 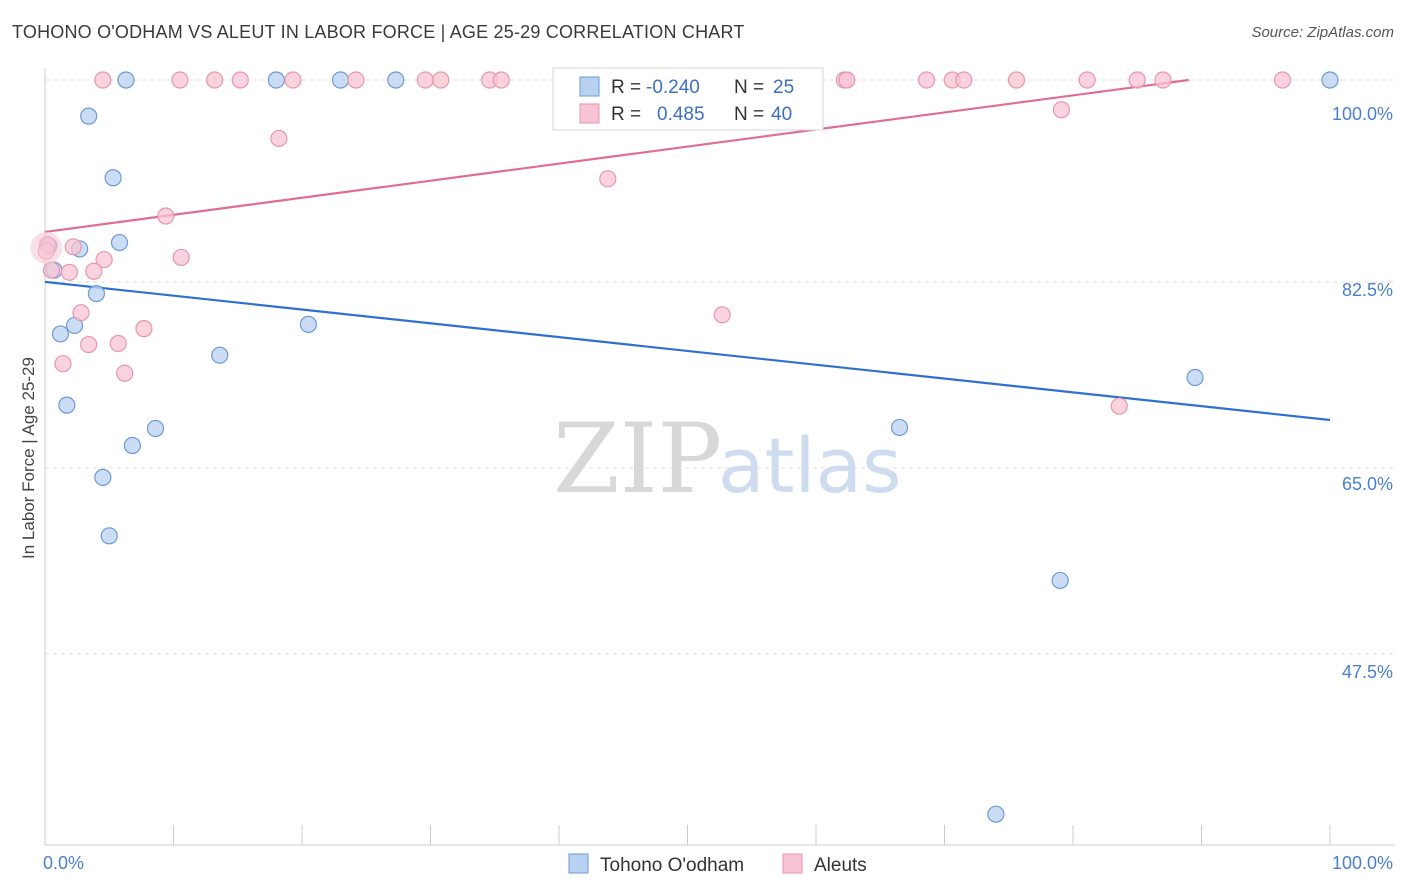 I want to click on legend-swatch-pink, so click(x=589, y=113).